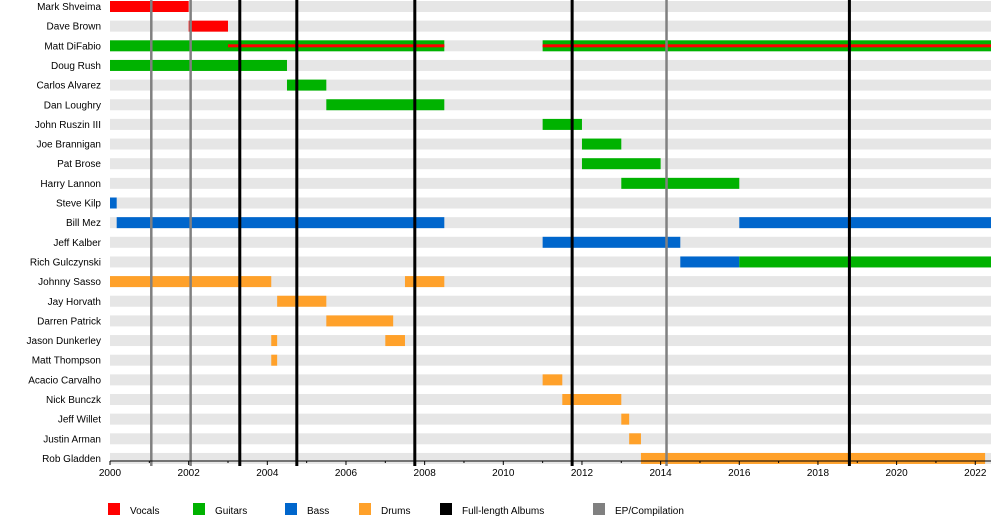 This screenshot has height=520, width=1000. What do you see at coordinates (79, 164) in the screenshot?
I see `member-name-pat-brose: Pat Brose` at bounding box center [79, 164].